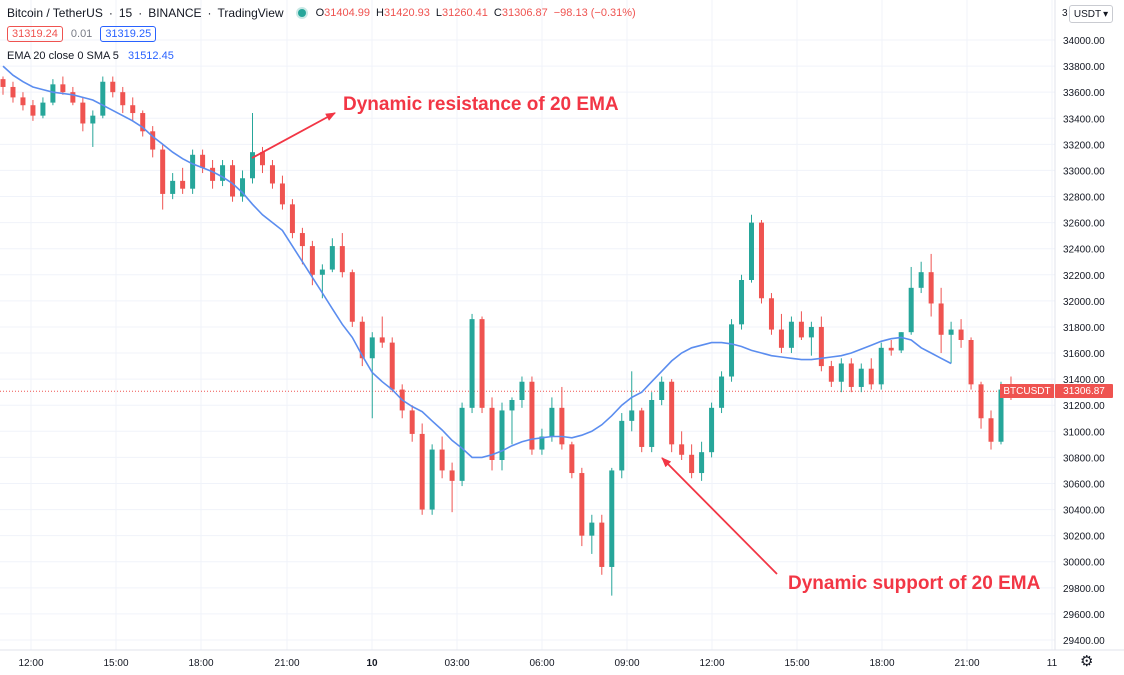  I want to click on time-tick-label: 03:00, so click(456, 663).